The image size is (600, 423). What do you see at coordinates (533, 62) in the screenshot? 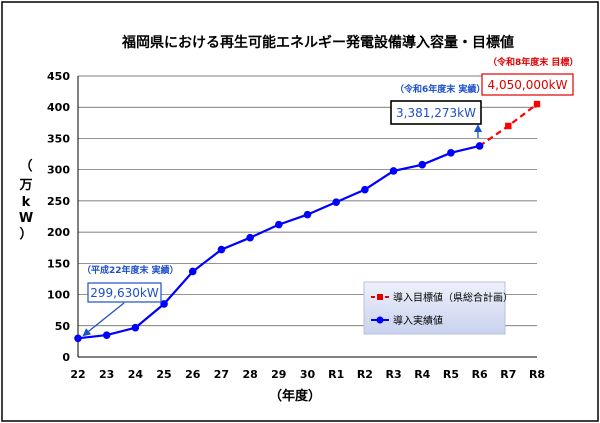
I see `annotation-r8-label: （令和8年度末 目標）` at bounding box center [533, 62].